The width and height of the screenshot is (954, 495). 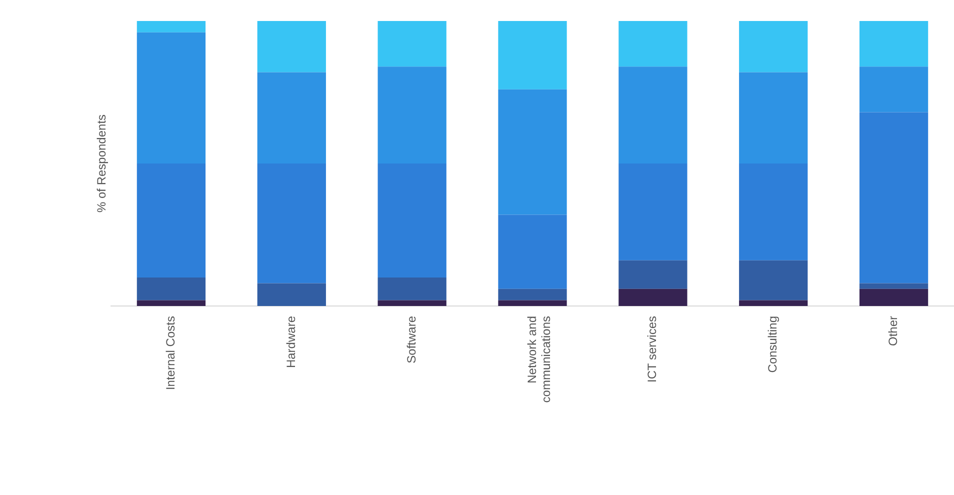 What do you see at coordinates (101, 163) in the screenshot?
I see `y-axis-title: % of Respondents` at bounding box center [101, 163].